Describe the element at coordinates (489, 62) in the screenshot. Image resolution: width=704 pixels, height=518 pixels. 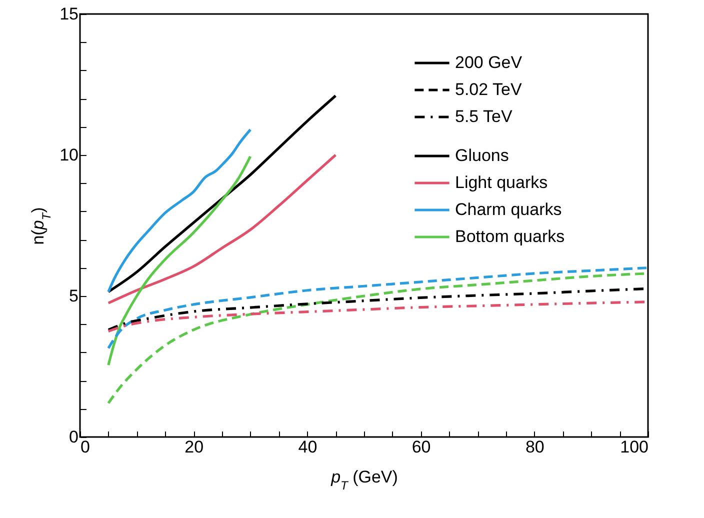
I see `legend-label: 200 GeV` at that location.